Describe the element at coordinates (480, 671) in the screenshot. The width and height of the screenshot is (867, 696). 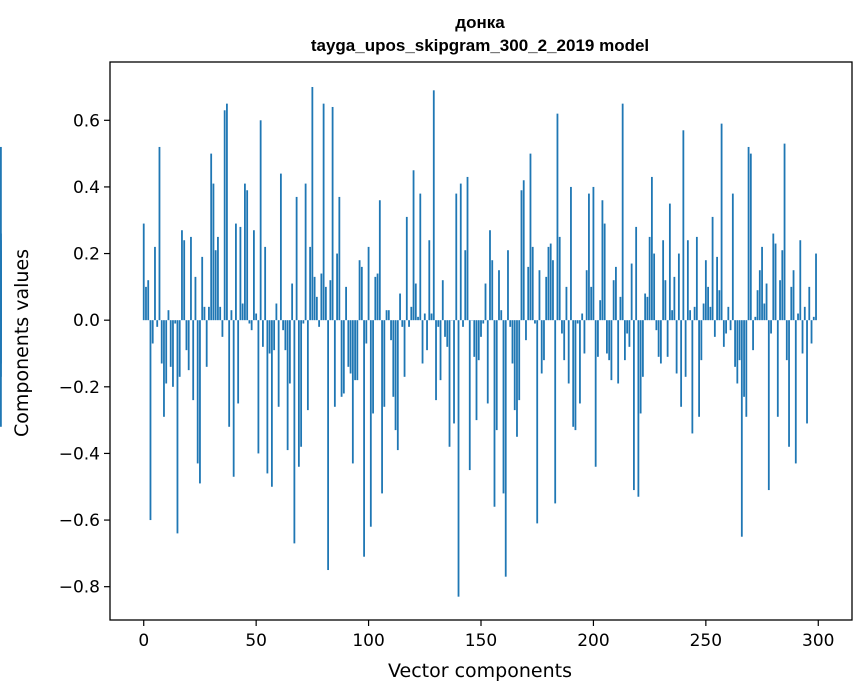
I see `x-axis-label: Vector components` at that location.